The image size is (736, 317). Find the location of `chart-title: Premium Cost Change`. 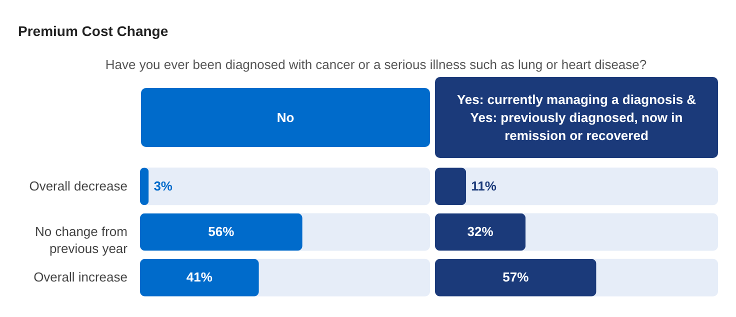

chart-title: Premium Cost Change is located at coordinates (93, 31).